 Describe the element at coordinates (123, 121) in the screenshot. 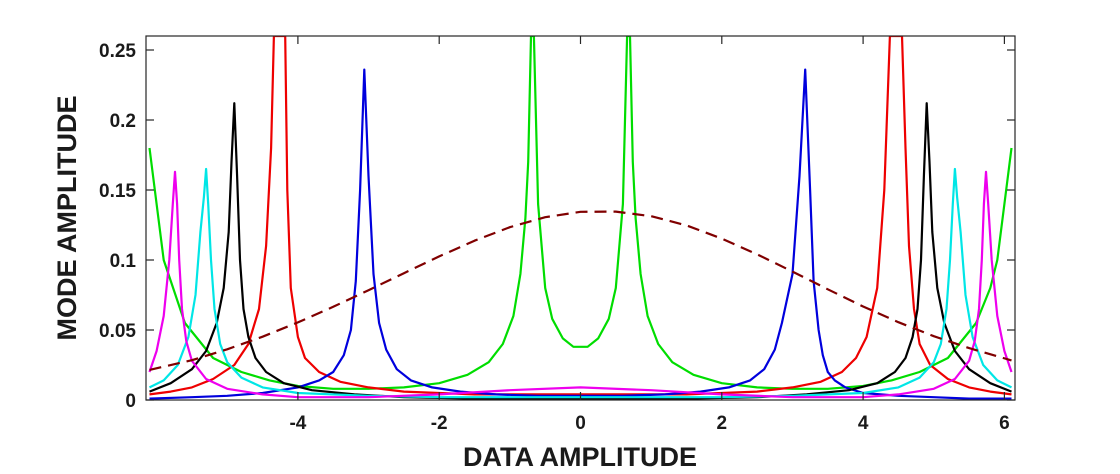

I see `y-tick-label: 0.2` at that location.